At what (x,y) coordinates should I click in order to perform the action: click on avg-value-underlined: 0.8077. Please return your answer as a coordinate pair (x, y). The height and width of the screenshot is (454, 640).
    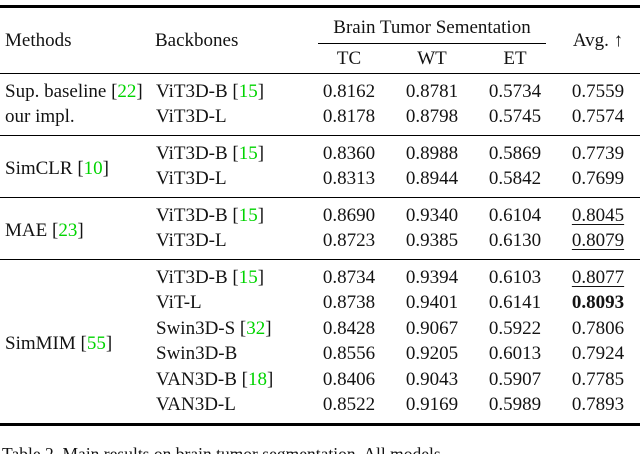
    Looking at the image, I should click on (598, 277).